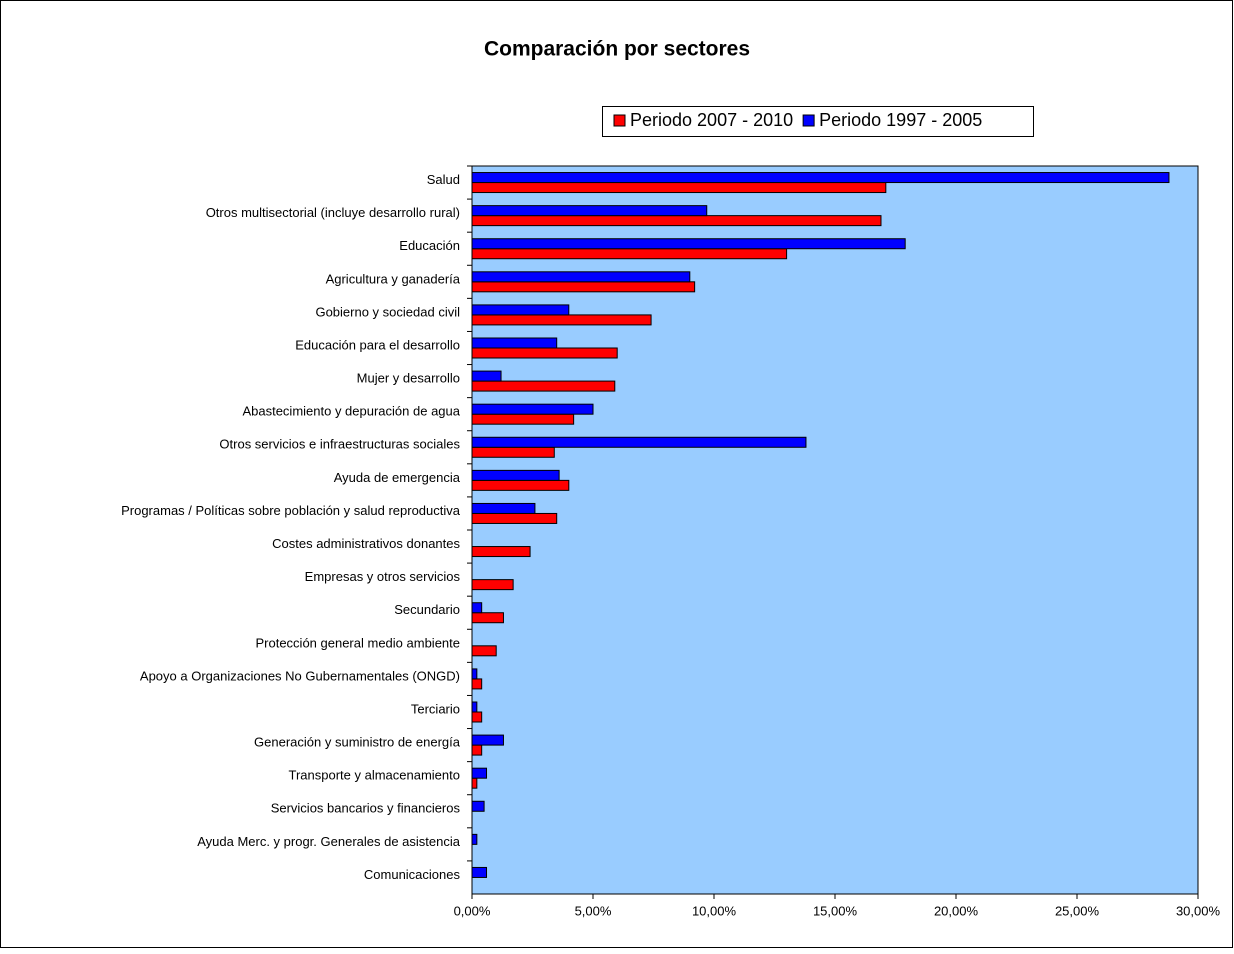 Image resolution: width=1234 pixels, height=954 pixels. What do you see at coordinates (357, 742) in the screenshot?
I see `y-tick-label: Generación y suministro de energía` at bounding box center [357, 742].